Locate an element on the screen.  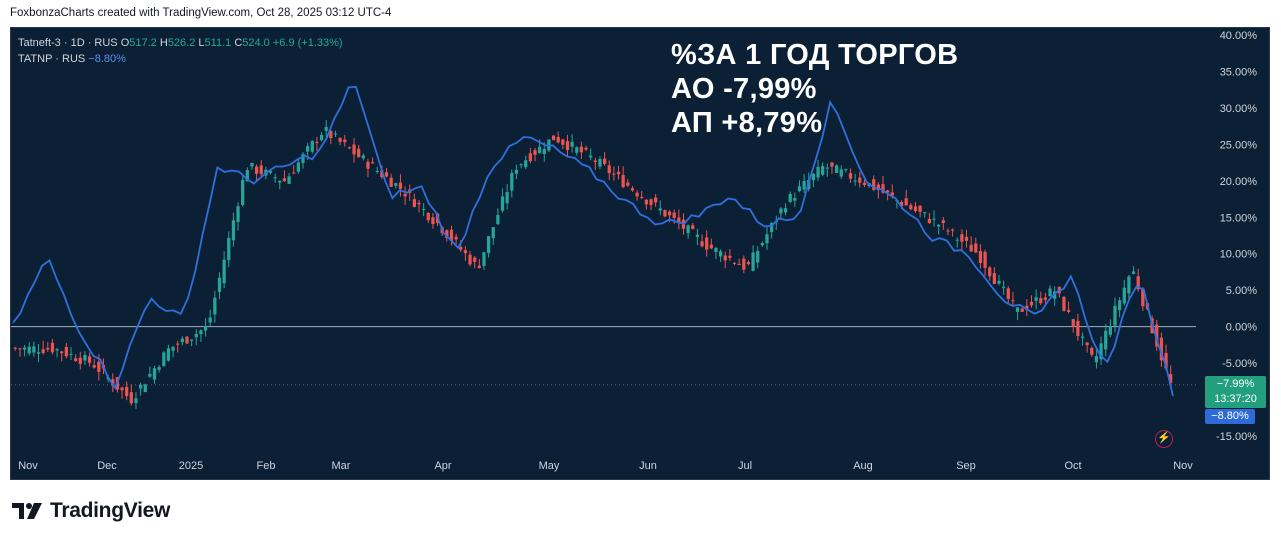
x-tick-label: May is located at coordinates (549, 466).